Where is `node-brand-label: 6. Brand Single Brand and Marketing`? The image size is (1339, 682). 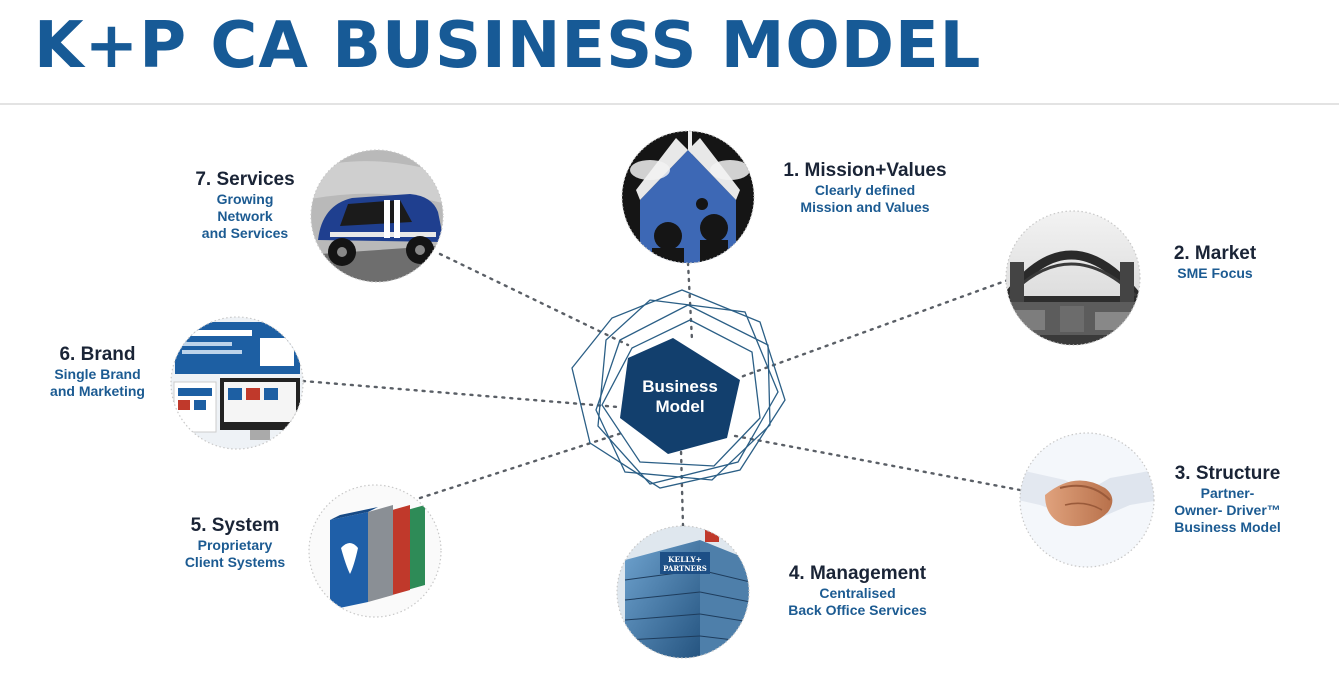 node-brand-label: 6. Brand Single Brand and Marketing is located at coordinates (97, 372).